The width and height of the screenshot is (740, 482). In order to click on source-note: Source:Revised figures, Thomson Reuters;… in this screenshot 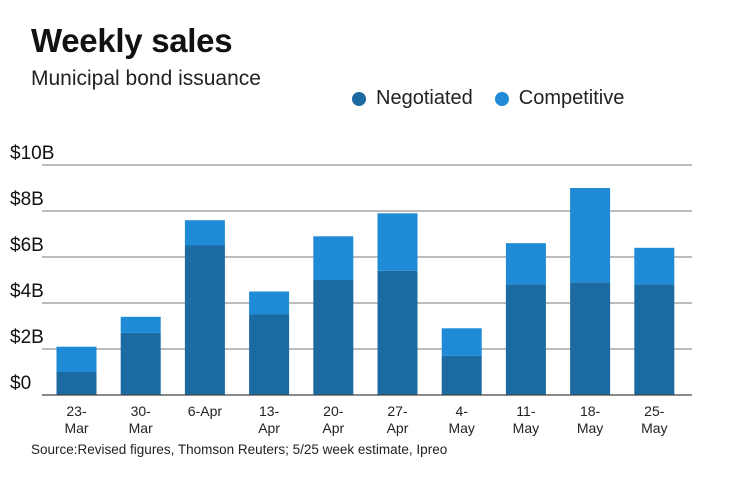, I will do `click(239, 449)`.